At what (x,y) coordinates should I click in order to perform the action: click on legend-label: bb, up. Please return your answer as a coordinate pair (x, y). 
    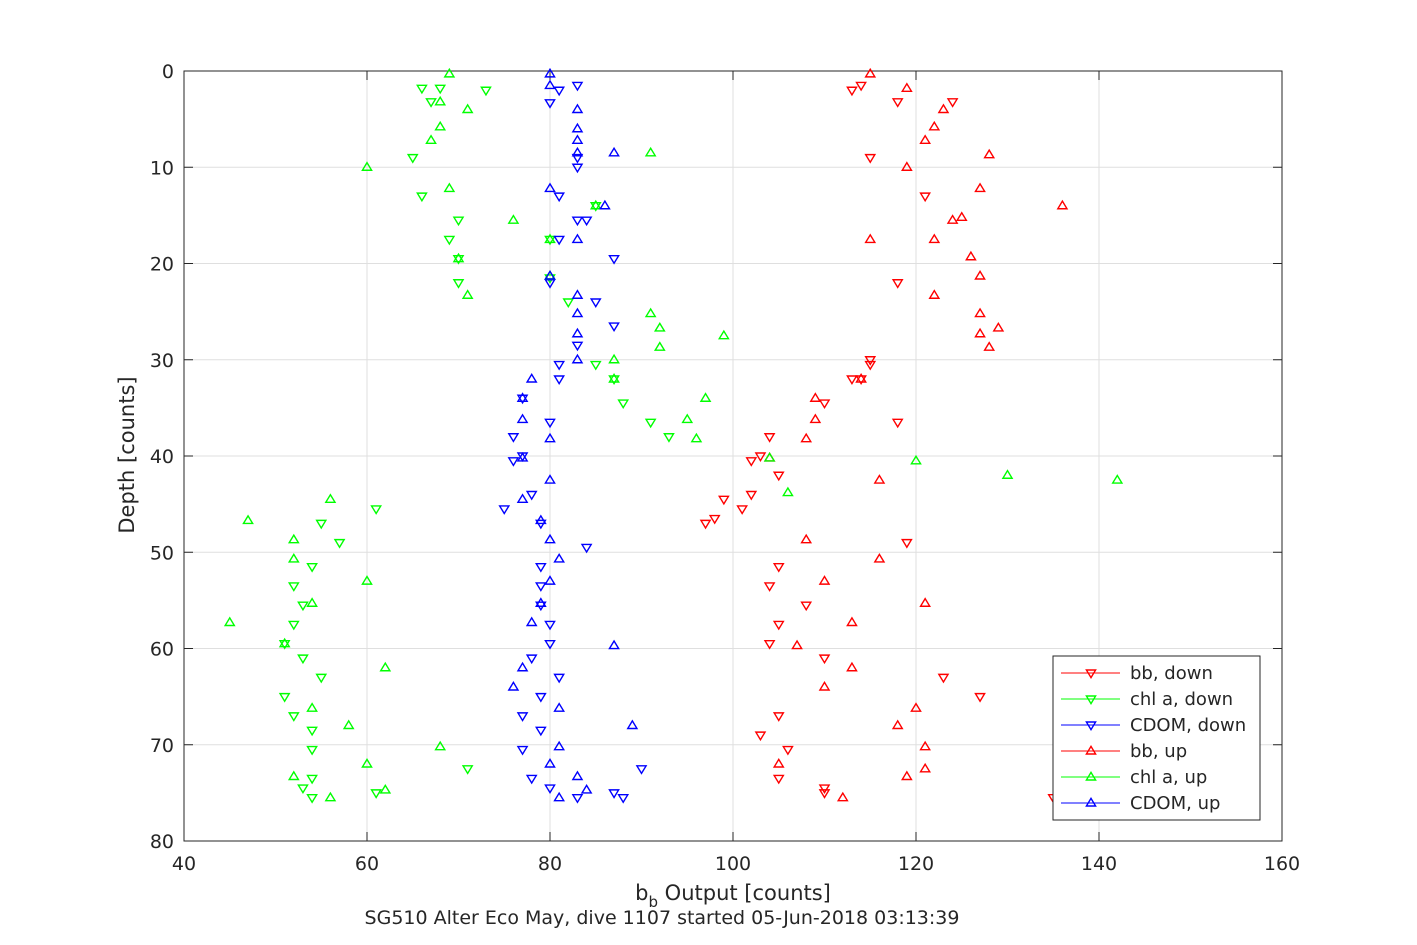
    Looking at the image, I should click on (1158, 751).